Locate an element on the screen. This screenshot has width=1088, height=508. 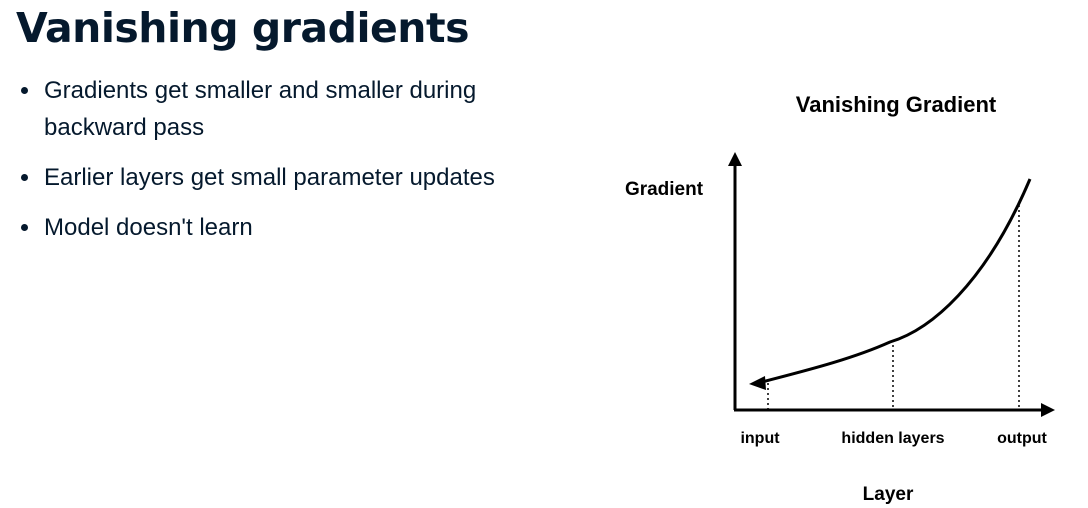
x-tick-label-hidden: hidden layers is located at coordinates (892, 438).